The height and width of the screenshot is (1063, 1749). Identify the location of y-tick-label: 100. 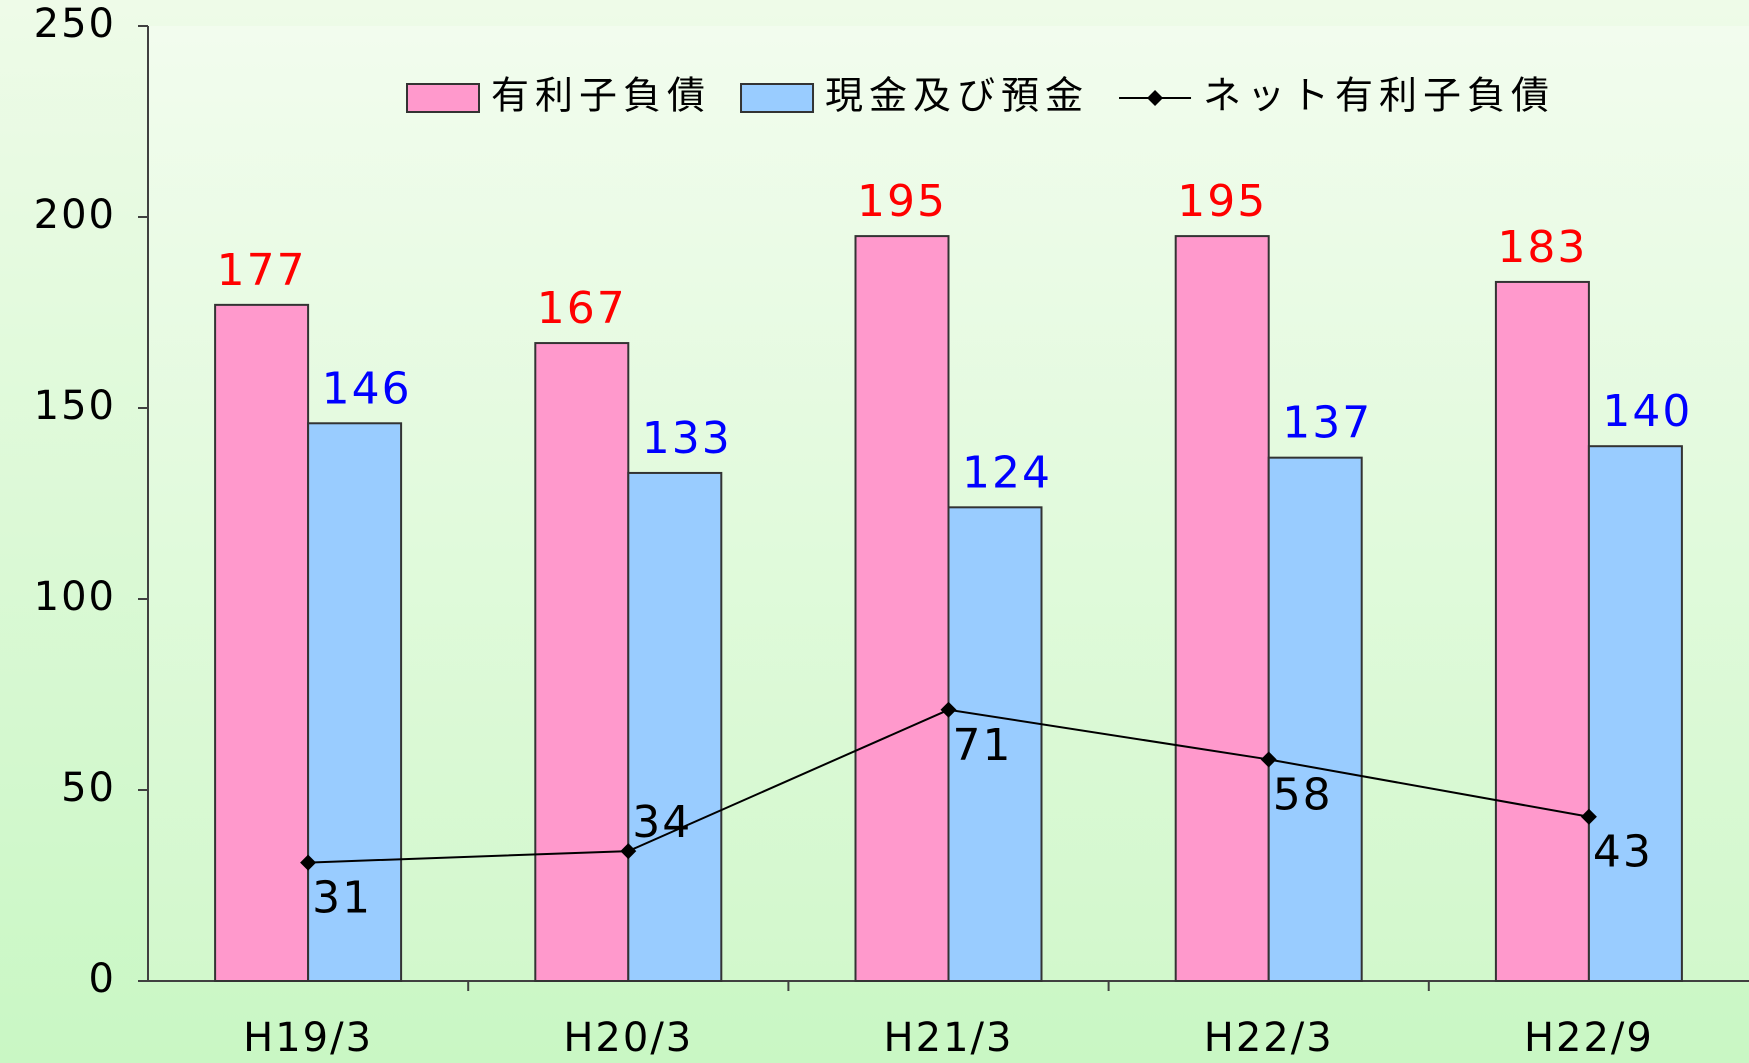
(75, 597).